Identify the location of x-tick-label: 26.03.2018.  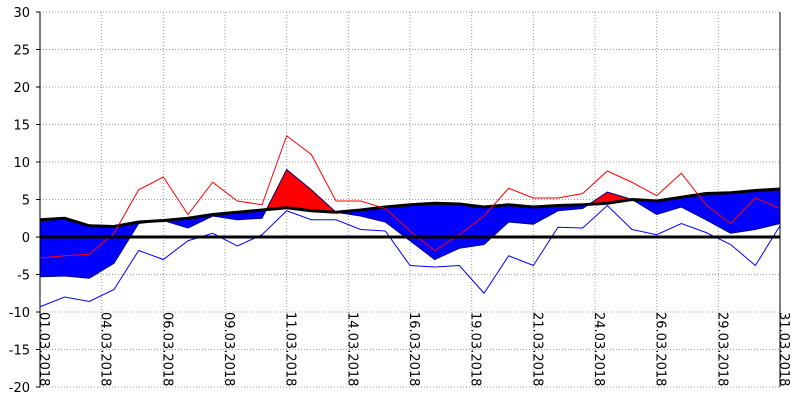
(660, 349).